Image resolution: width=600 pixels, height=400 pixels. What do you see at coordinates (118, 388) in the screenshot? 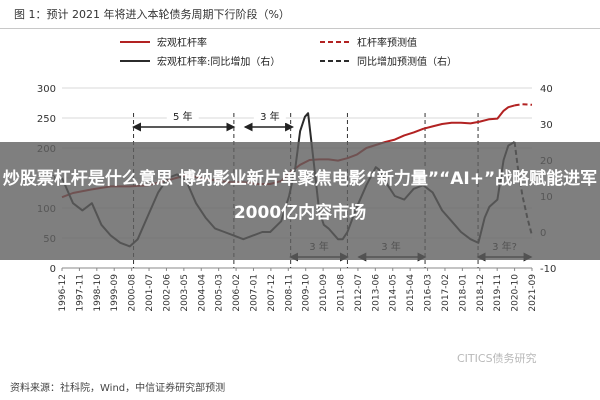
I see `source-note: 资料来源：社科院，Wind，中信证券研究部预测` at bounding box center [118, 388].